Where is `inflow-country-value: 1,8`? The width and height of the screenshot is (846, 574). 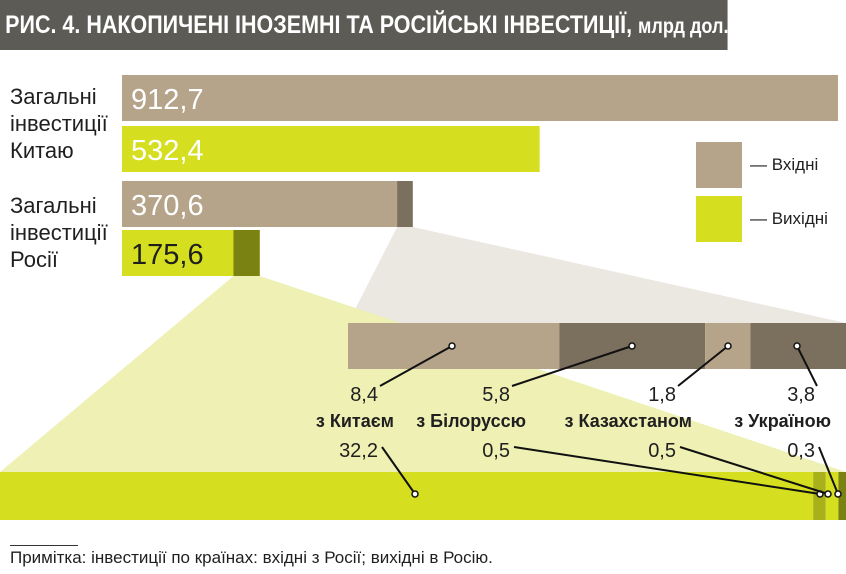 inflow-country-value: 1,8 is located at coordinates (662, 395).